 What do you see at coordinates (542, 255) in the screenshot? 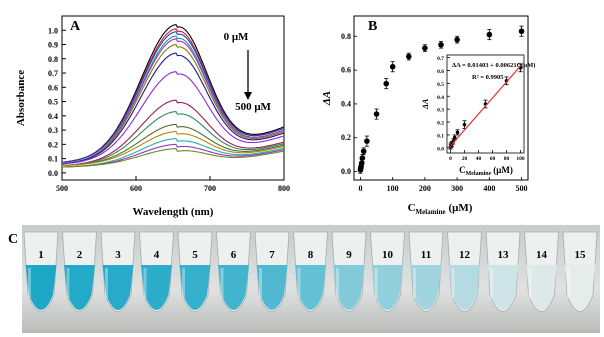
I see `tube-label: 14` at bounding box center [542, 255].